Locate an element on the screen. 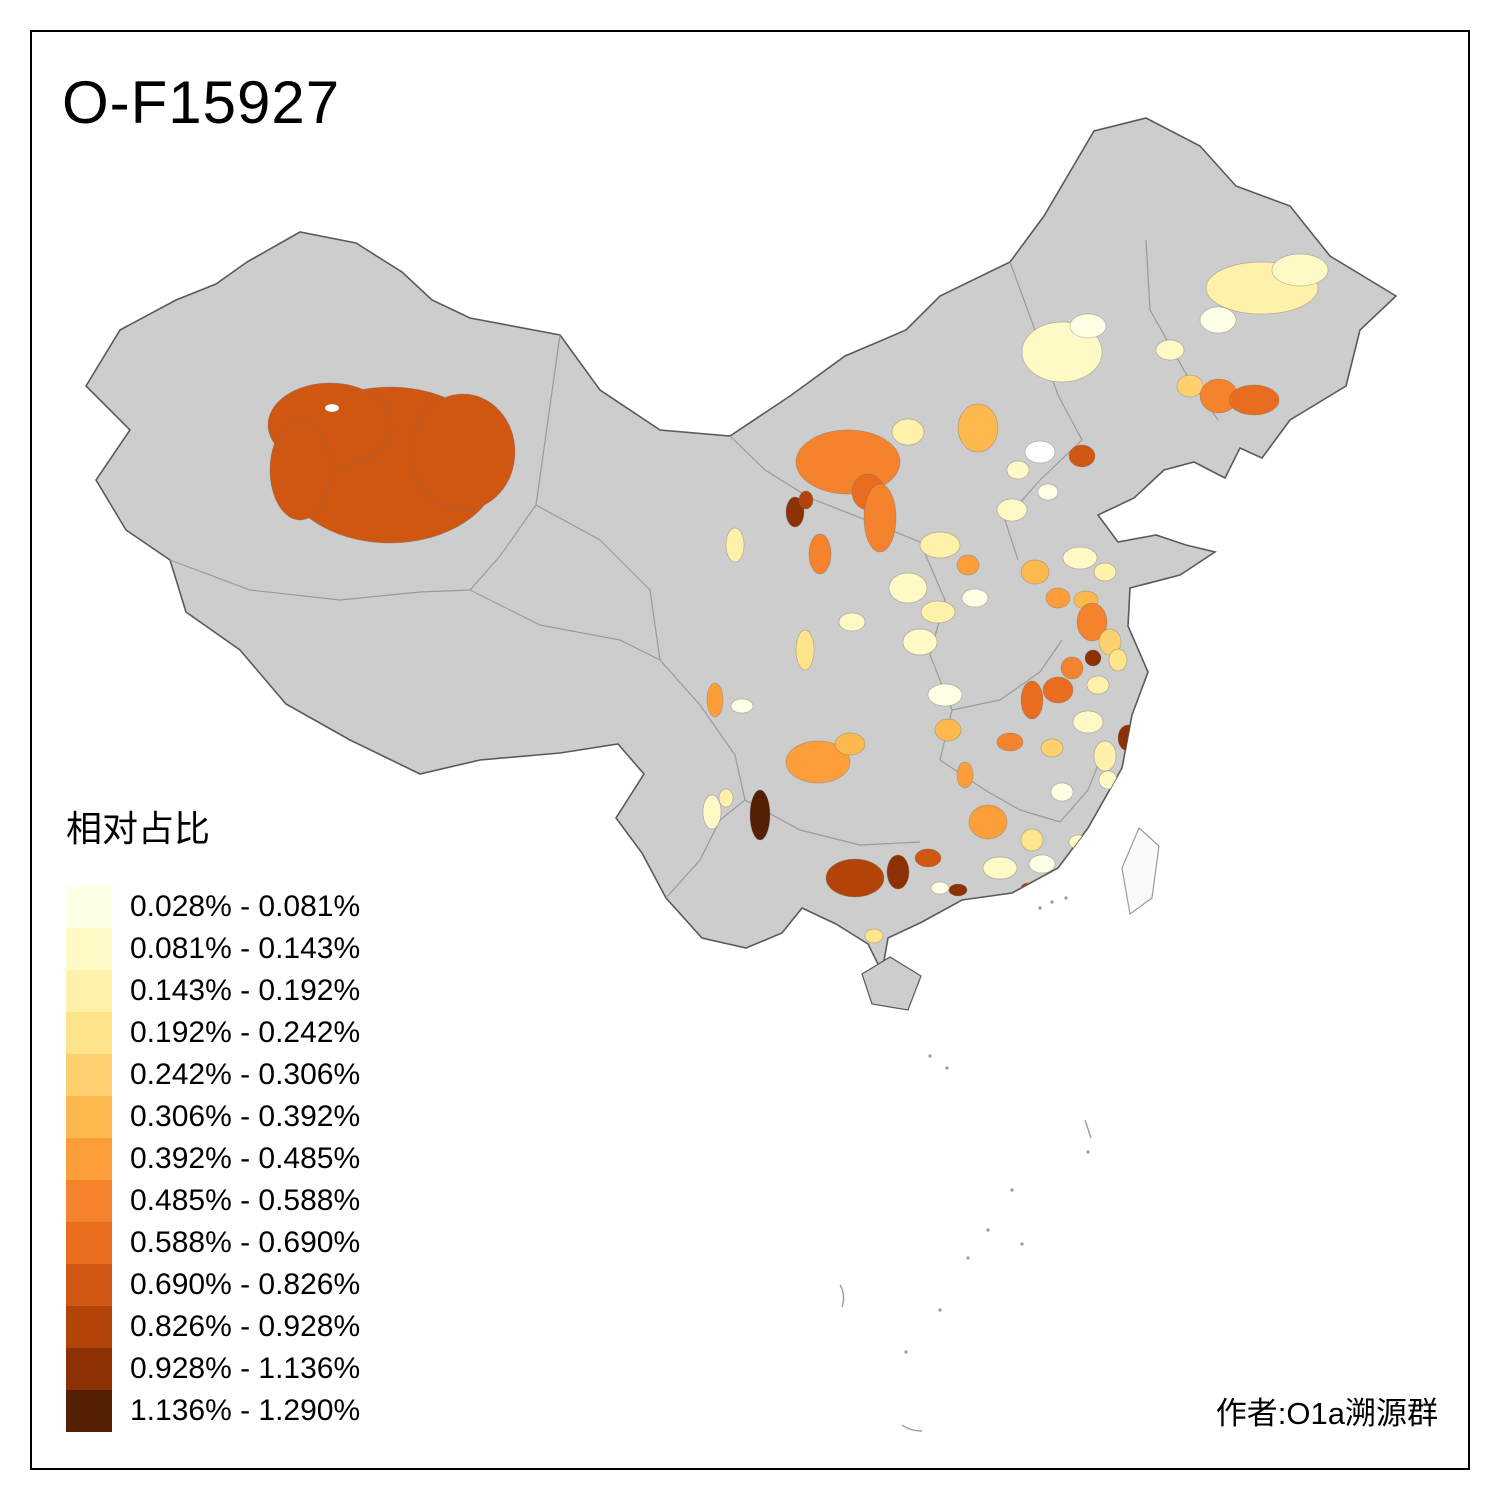 The height and width of the screenshot is (1500, 1500). legend-item: 0.306% - 0.392% is located at coordinates (213, 1117).